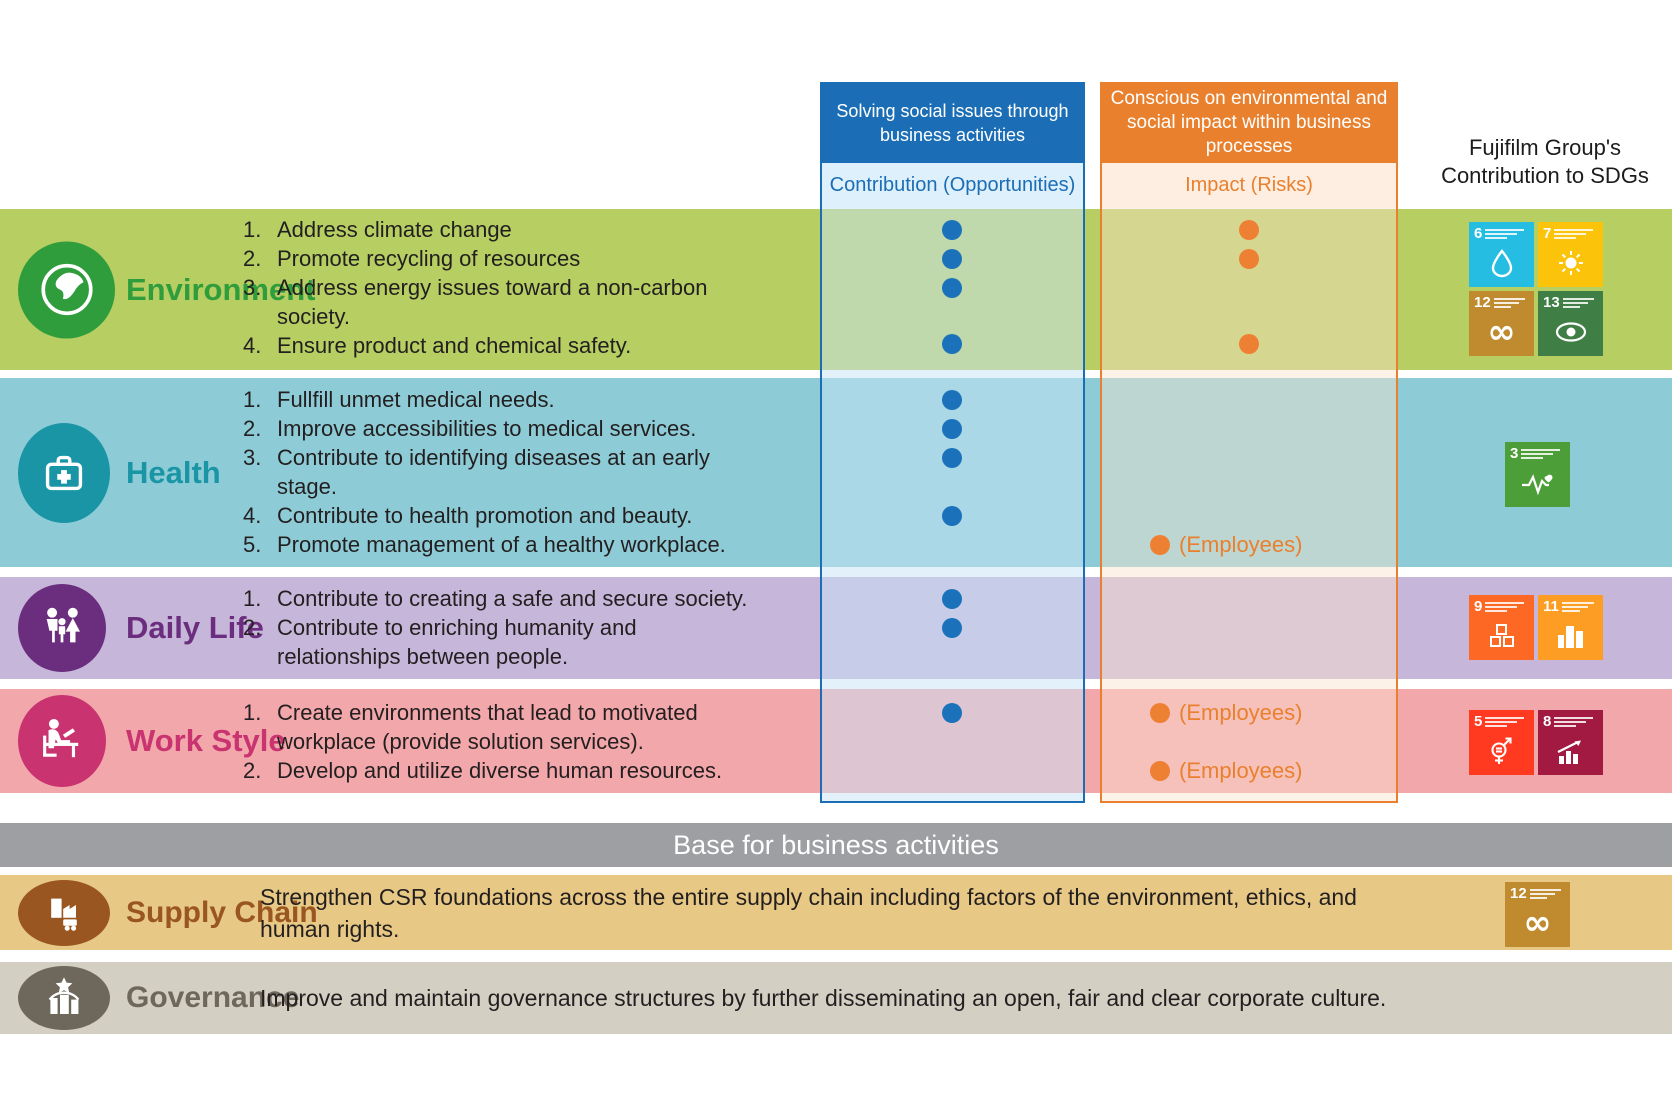 This screenshot has width=1680, height=1120. Describe the element at coordinates (1547, 721) in the screenshot. I see `sdg-number: 8` at that location.